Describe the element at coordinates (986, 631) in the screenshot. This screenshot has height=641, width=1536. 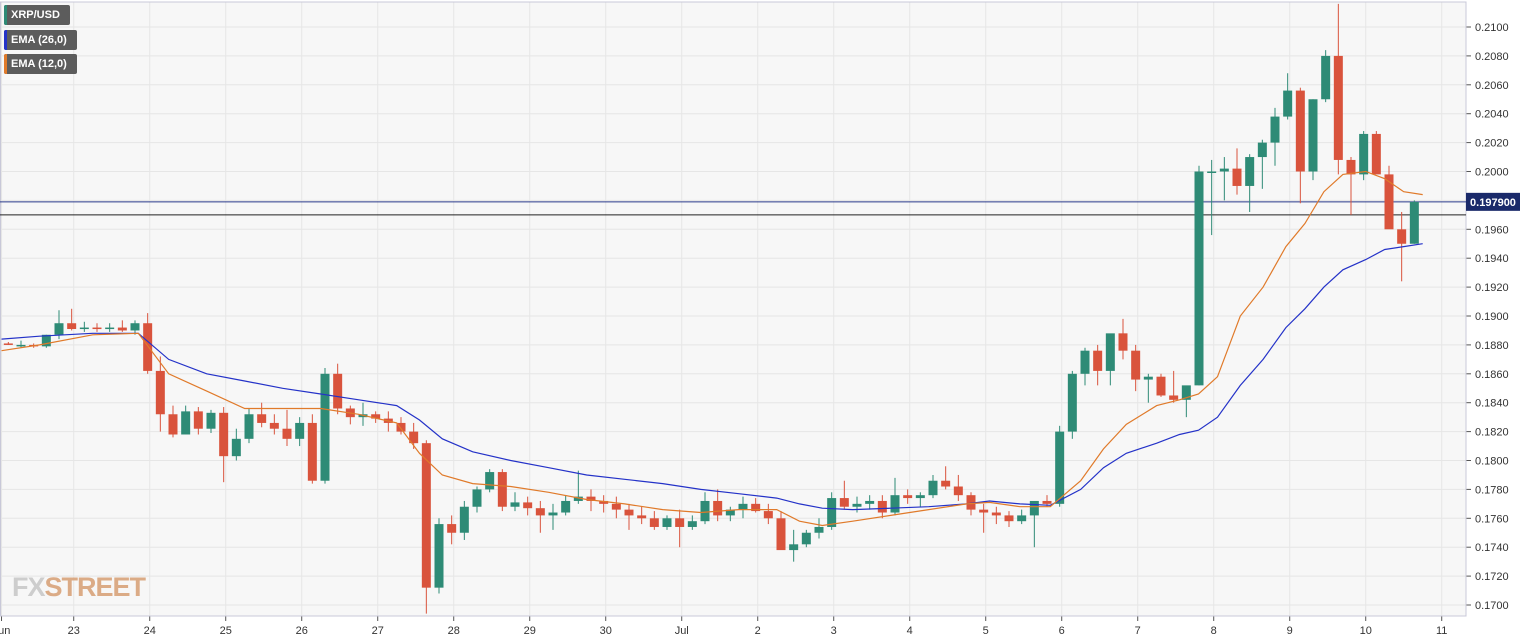
I see `x-tick-label: 5` at that location.